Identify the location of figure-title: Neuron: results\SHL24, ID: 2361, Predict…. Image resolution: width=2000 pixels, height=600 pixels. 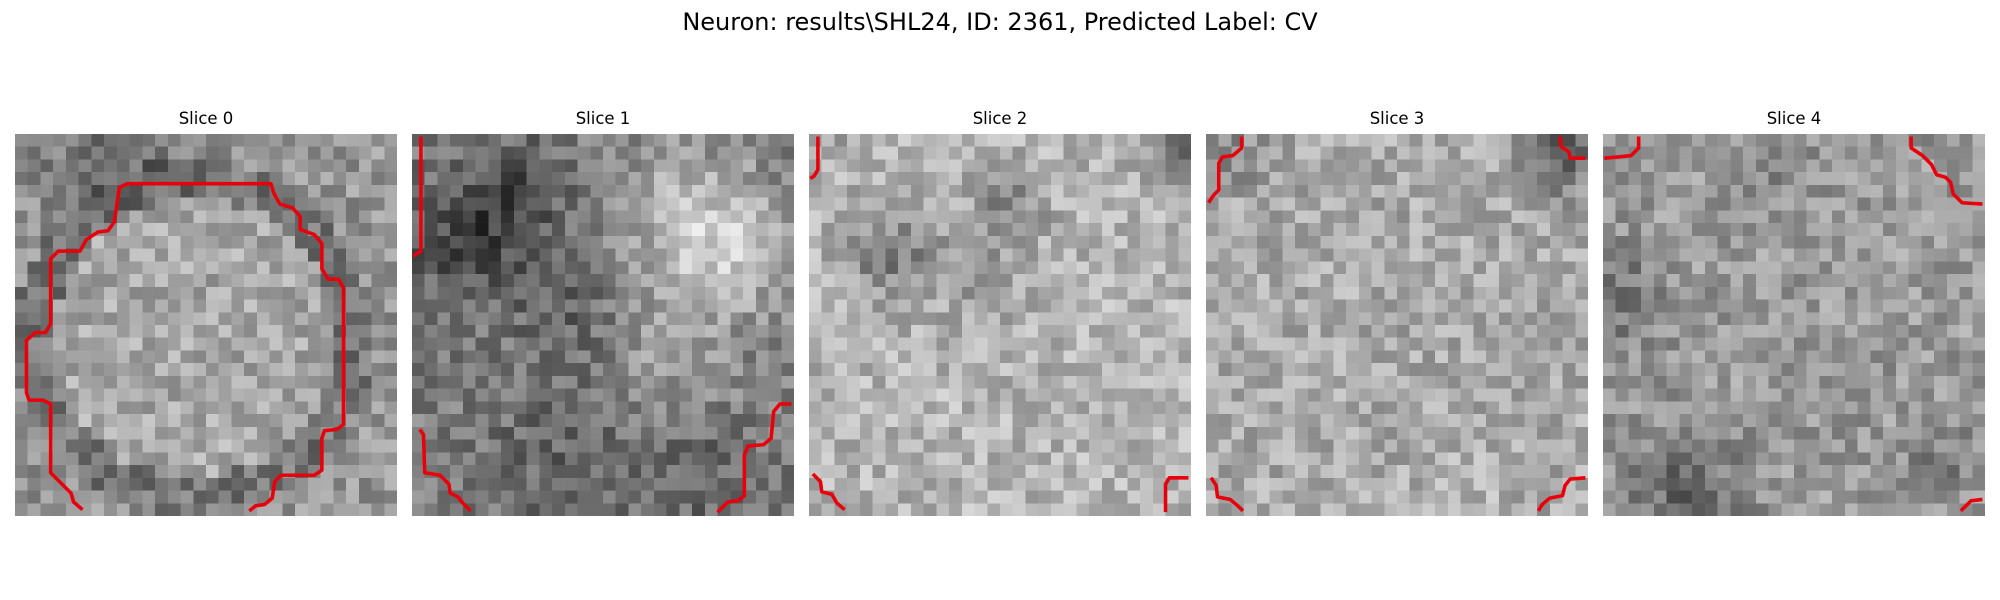
(1000, 22).